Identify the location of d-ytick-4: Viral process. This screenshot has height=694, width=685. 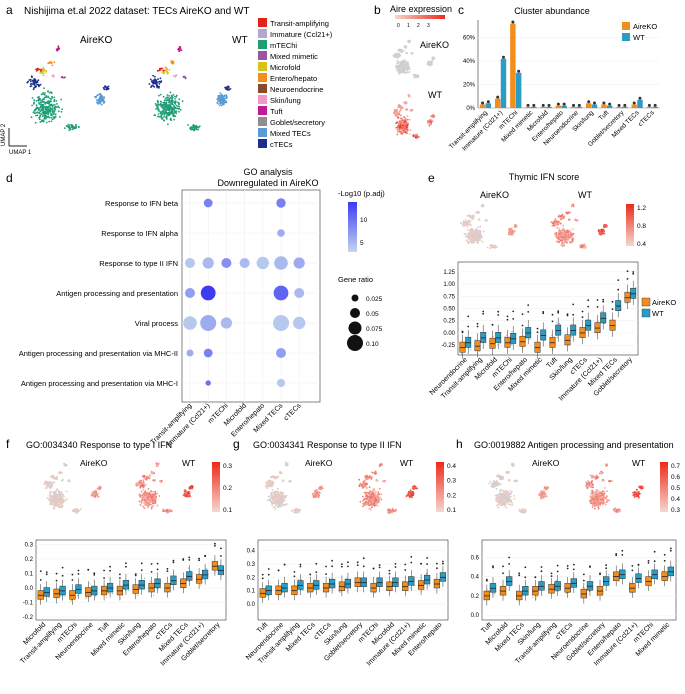
(156, 323).